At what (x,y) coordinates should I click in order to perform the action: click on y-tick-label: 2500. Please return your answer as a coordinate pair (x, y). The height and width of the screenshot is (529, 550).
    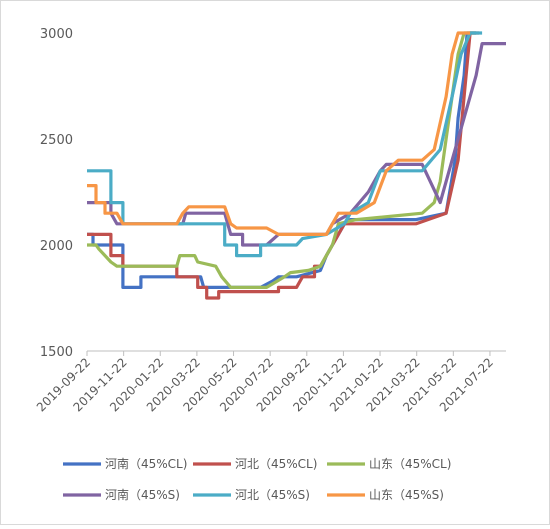
    Looking at the image, I should click on (56, 140).